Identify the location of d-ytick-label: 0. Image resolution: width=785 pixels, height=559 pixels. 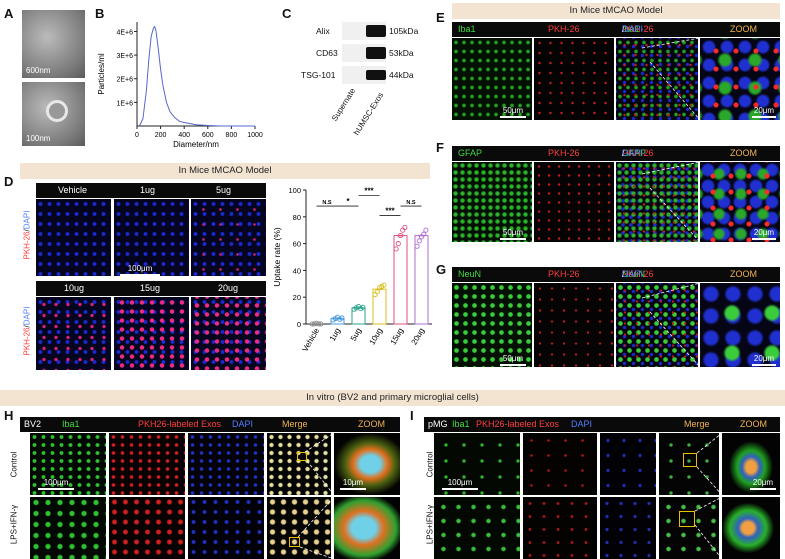
(299, 324).